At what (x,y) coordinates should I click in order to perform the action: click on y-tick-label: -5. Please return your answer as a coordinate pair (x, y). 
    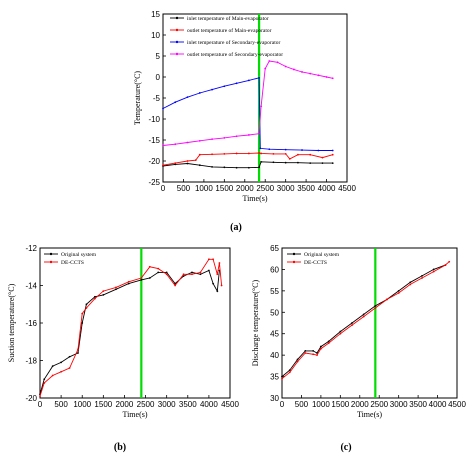
    Looking at the image, I should click on (157, 98).